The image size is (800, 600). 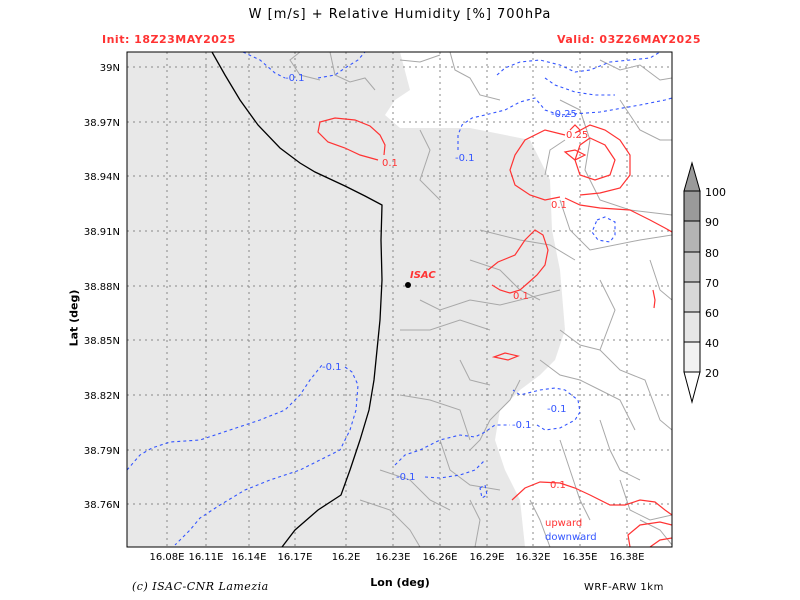 What do you see at coordinates (74, 318) in the screenshot?
I see `y-axis-label: Lat (deg)` at bounding box center [74, 318].